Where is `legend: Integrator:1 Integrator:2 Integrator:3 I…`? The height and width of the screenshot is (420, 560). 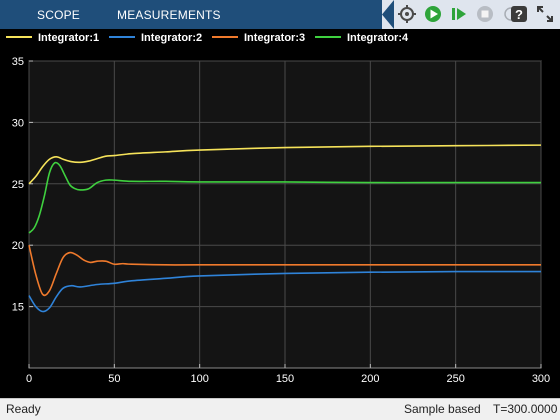 legend: Integrator:1 Integrator:2 Integrator:3 I… is located at coordinates (280, 38).